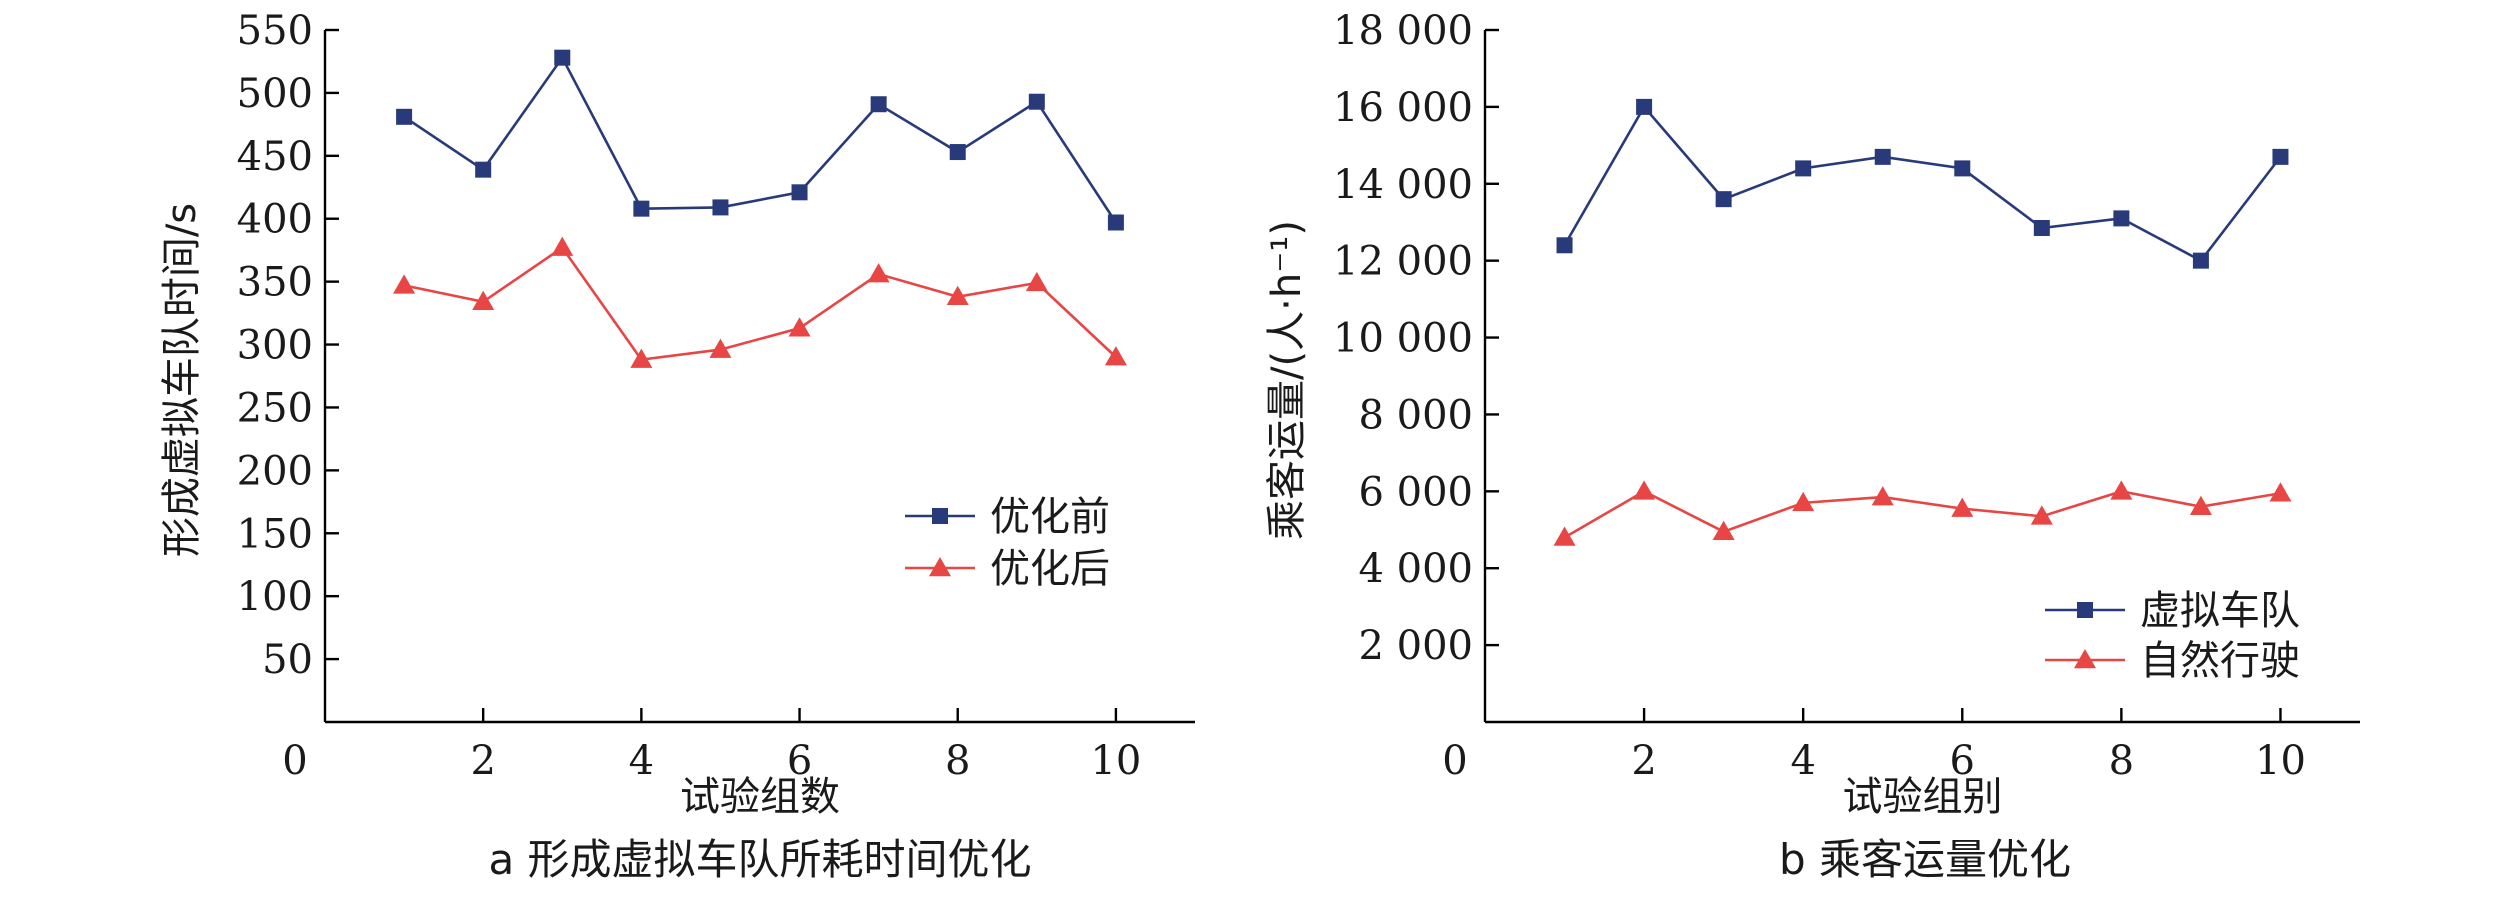 The width and height of the screenshot is (2520, 904). I want to click on y-axis-label: 形成虚拟车队时间/s, so click(182, 380).